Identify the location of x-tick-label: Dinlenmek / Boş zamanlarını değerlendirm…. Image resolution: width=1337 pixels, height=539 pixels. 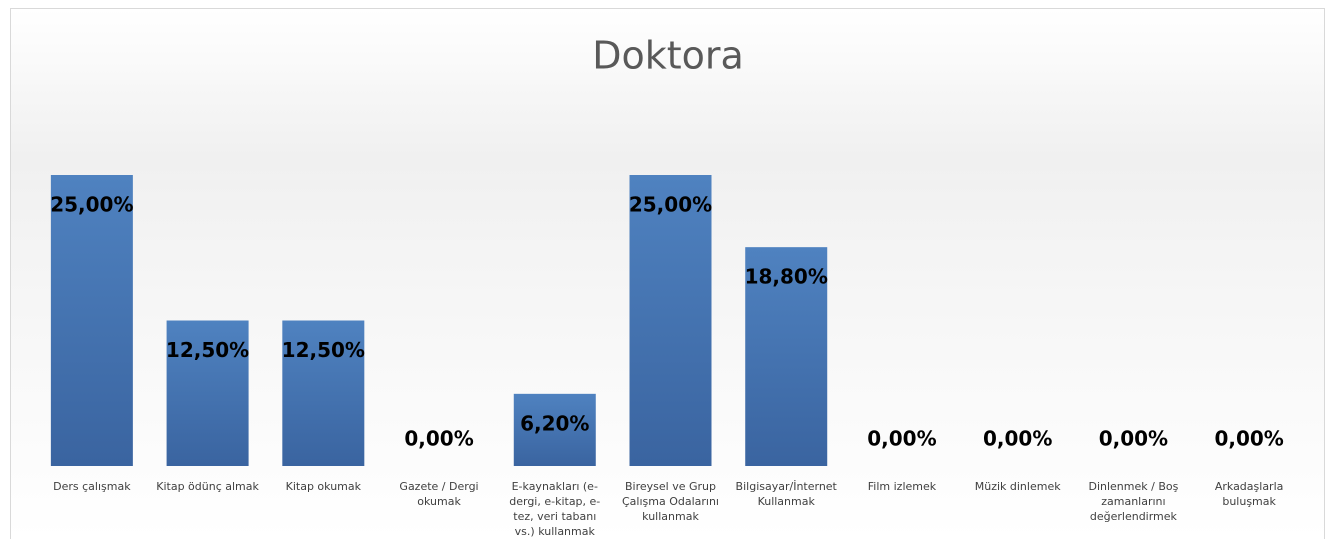
(1133, 501).